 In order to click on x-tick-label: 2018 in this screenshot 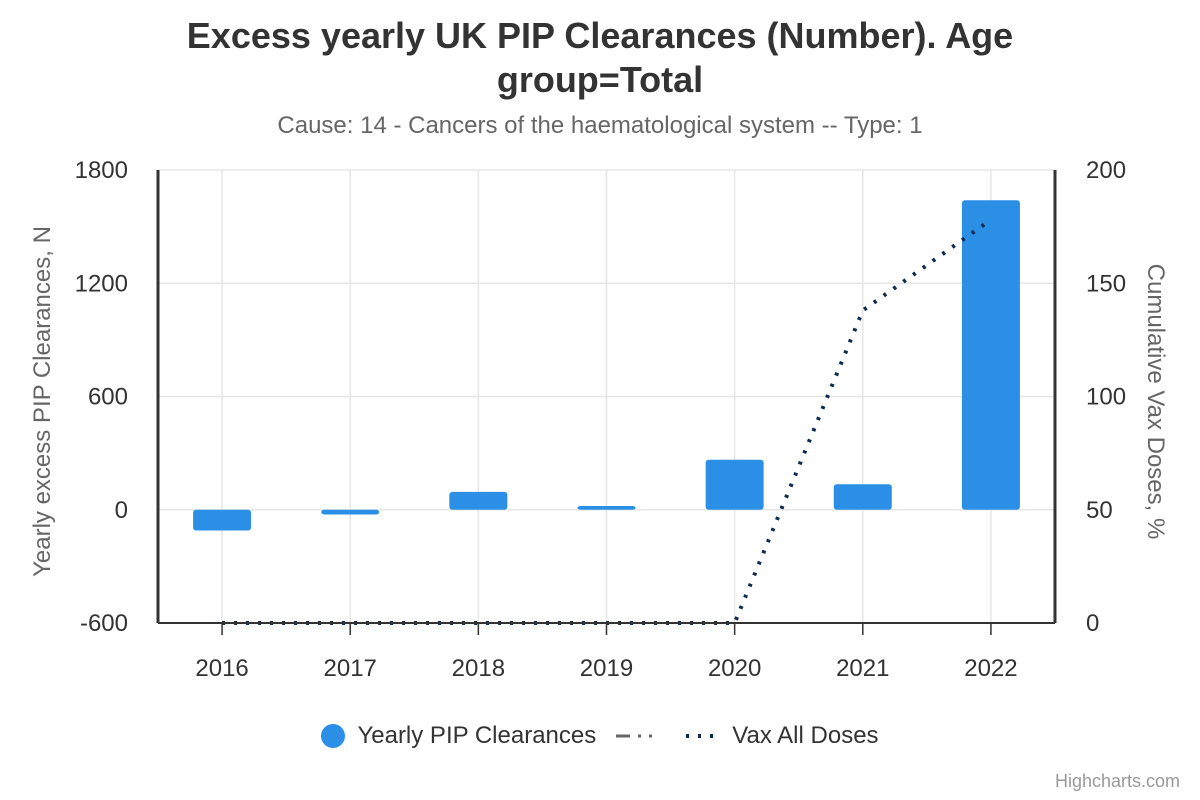, I will do `click(478, 668)`.